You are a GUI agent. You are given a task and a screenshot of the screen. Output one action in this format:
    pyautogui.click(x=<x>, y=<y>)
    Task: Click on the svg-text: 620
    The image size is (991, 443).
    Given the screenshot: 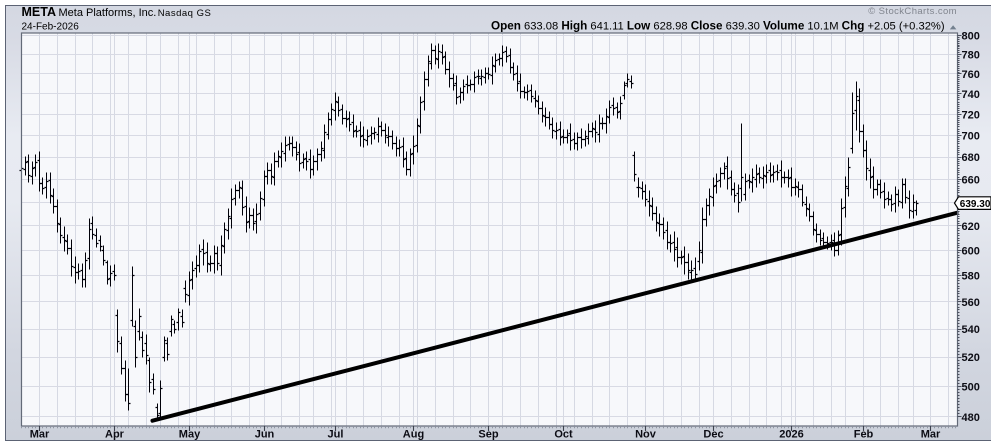 What is the action you would take?
    pyautogui.click(x=971, y=227)
    